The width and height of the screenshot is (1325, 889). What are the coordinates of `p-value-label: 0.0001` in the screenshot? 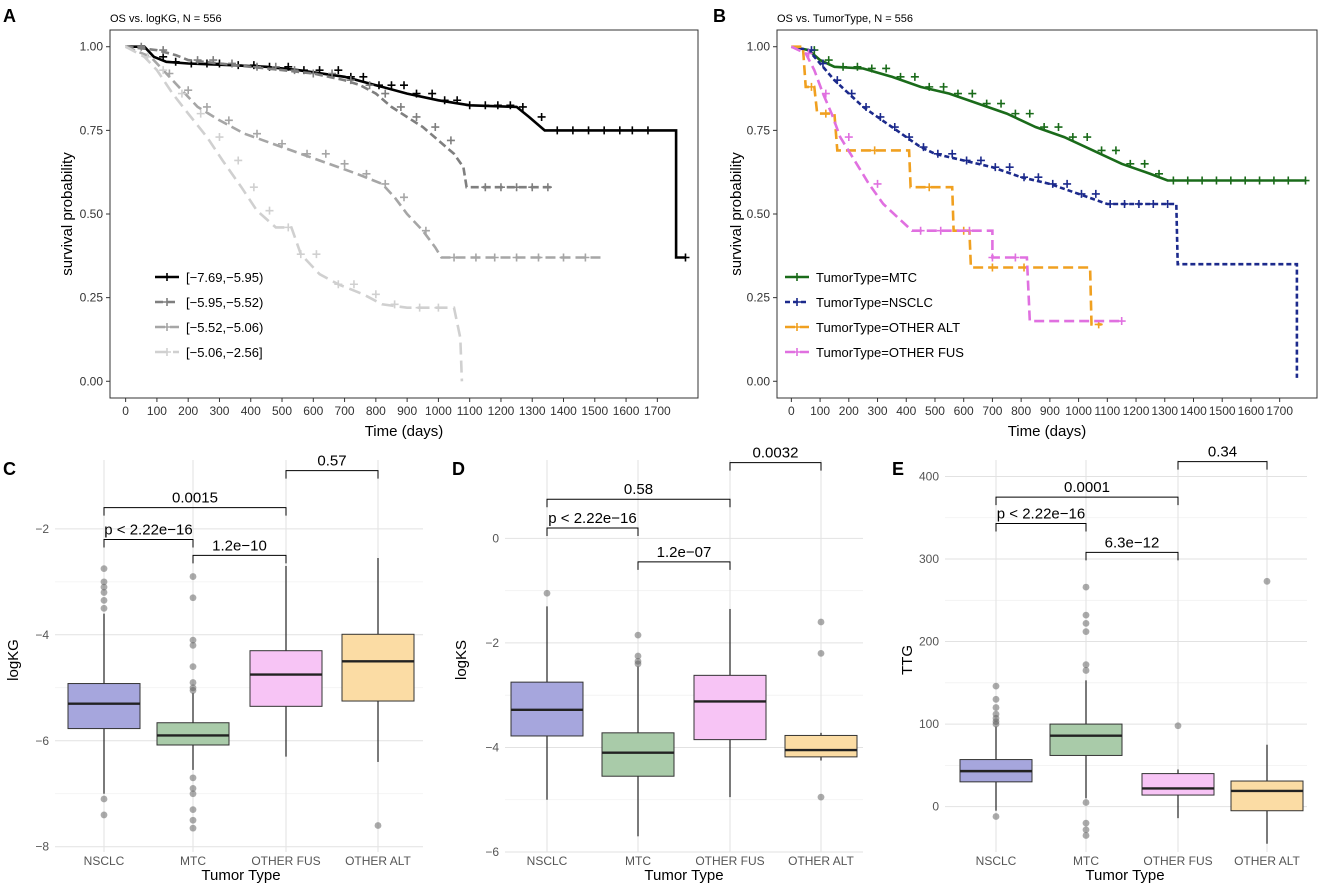 It's located at (1087, 487).